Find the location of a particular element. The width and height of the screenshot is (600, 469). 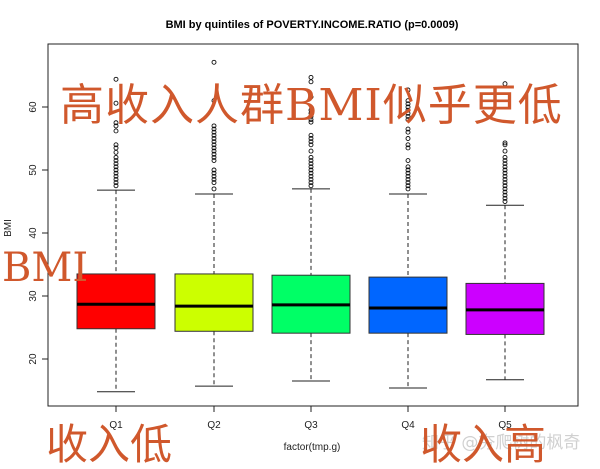

headline-annotation: 高收入人群BMI似乎更低 is located at coordinates (311, 105).